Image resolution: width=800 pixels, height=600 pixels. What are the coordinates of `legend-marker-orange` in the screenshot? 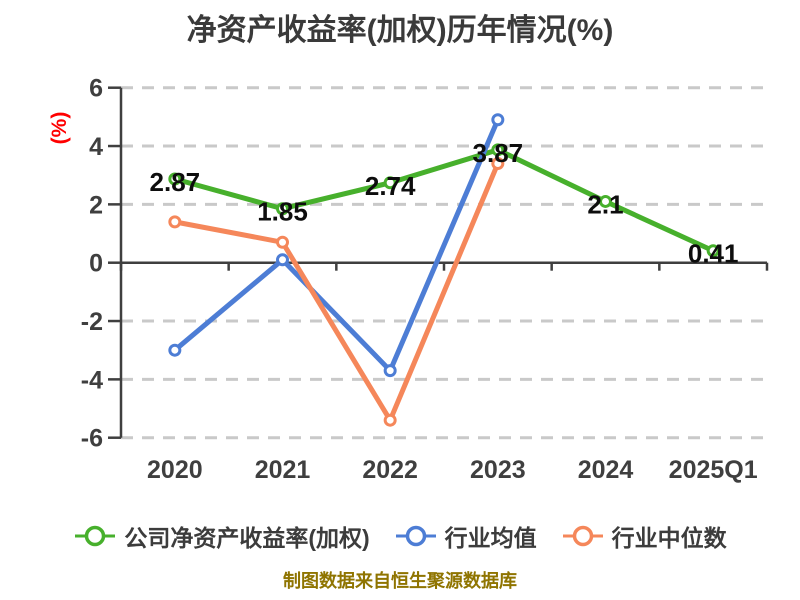 It's located at (582, 536).